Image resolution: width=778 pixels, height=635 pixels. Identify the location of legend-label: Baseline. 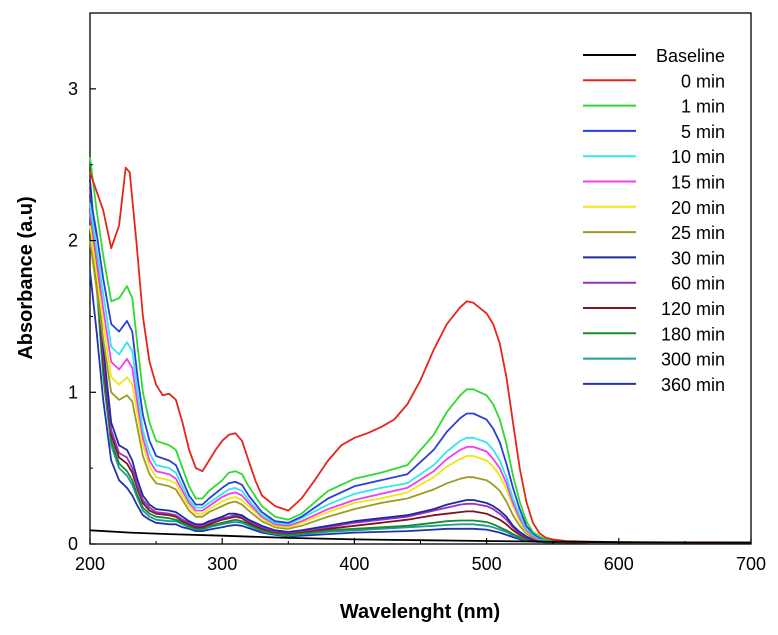
(690, 56).